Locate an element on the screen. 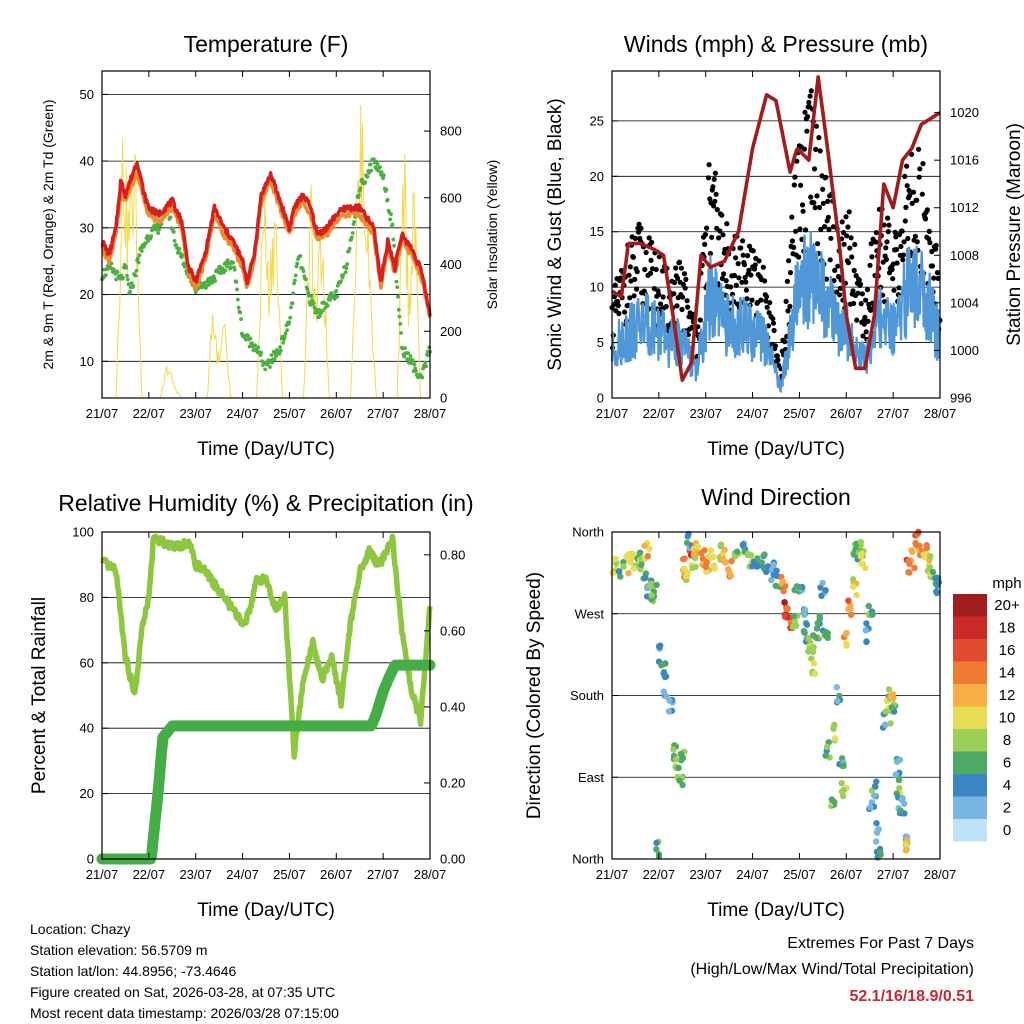 Image resolution: width=1024 pixels, height=1024 pixels. xtick-label-1-0: 21/07 is located at coordinates (612, 413).